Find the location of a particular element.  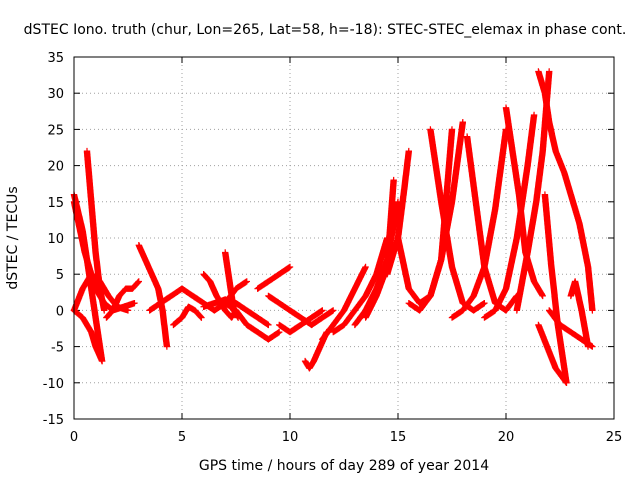

y-tick-label: 30 is located at coordinates (55, 94).